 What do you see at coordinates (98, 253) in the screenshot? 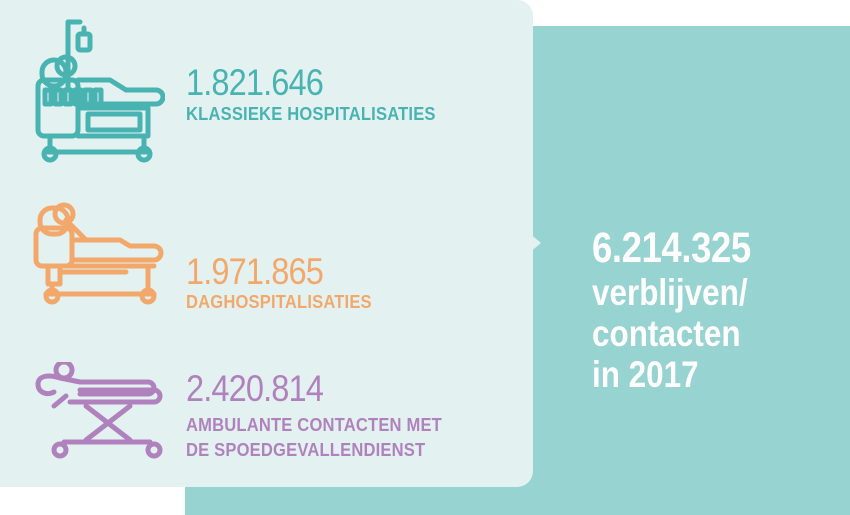
I see `day-bed-icon` at bounding box center [98, 253].